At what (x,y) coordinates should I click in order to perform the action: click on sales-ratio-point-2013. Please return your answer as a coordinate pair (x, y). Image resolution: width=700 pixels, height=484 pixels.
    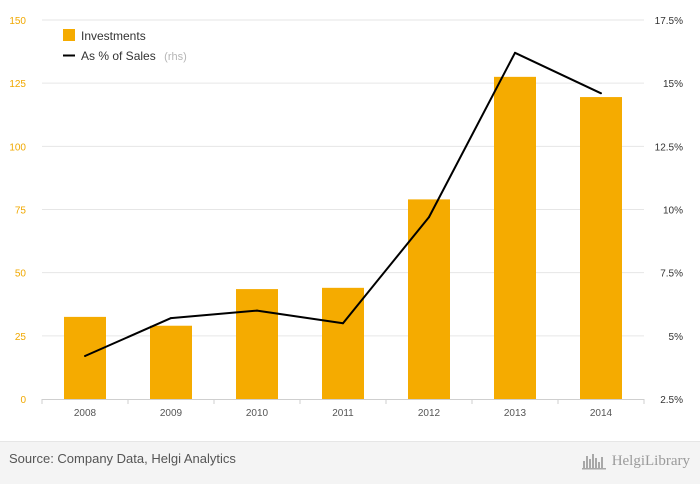
    Looking at the image, I should click on (515, 52).